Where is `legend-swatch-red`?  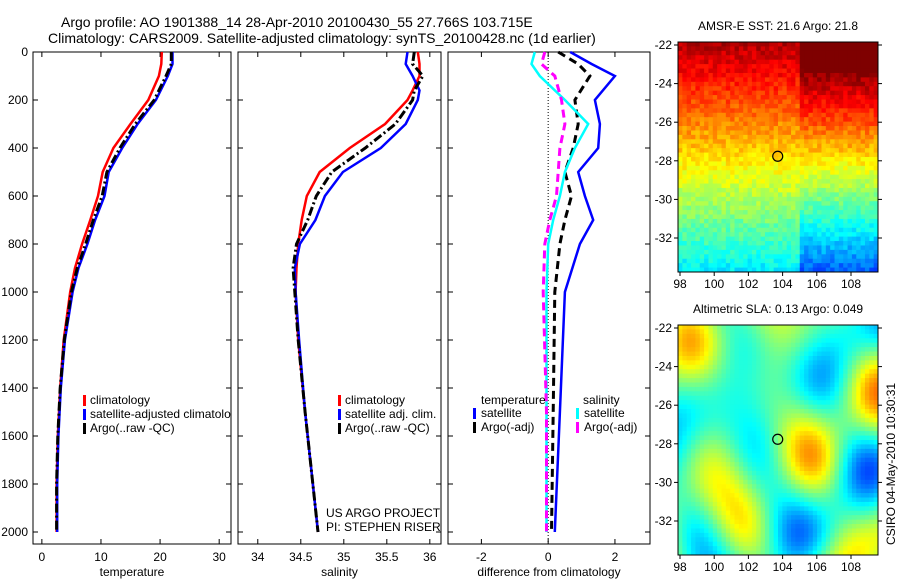 legend-swatch-red is located at coordinates (84, 400).